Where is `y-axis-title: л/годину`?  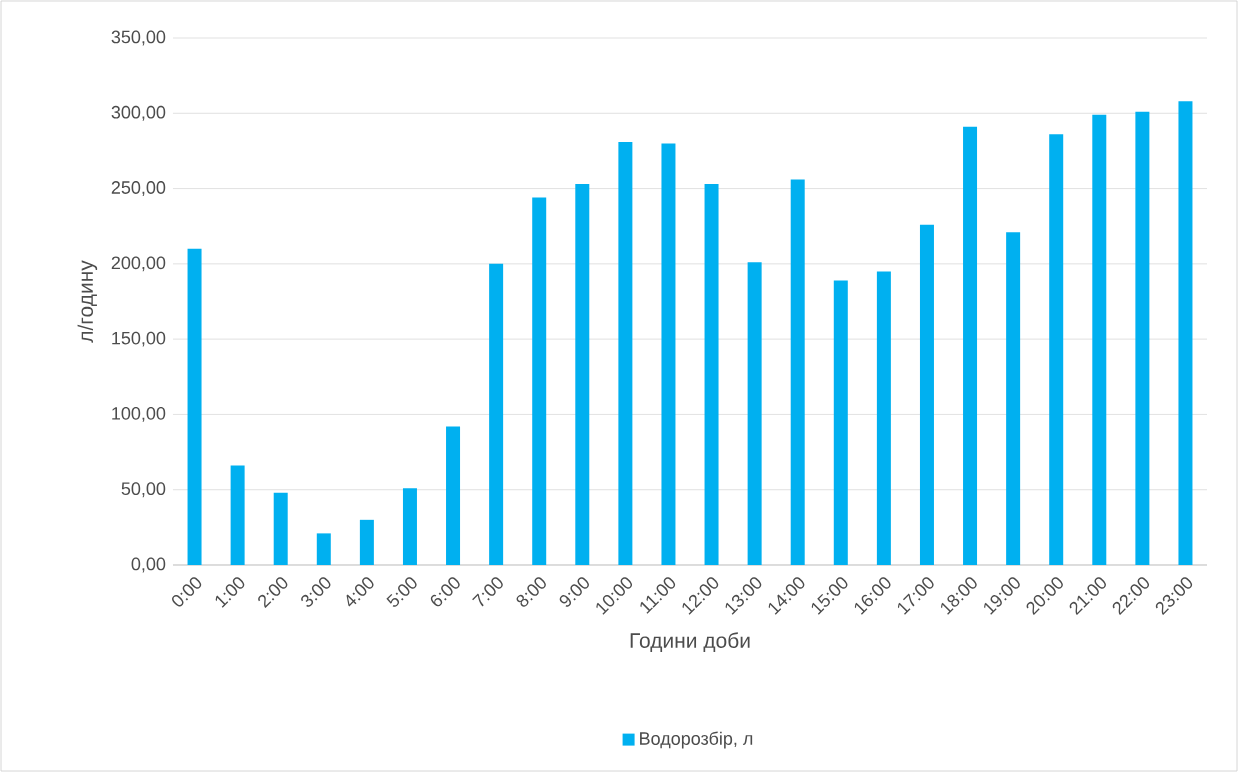
y-axis-title: л/годину is located at coordinates (87, 301).